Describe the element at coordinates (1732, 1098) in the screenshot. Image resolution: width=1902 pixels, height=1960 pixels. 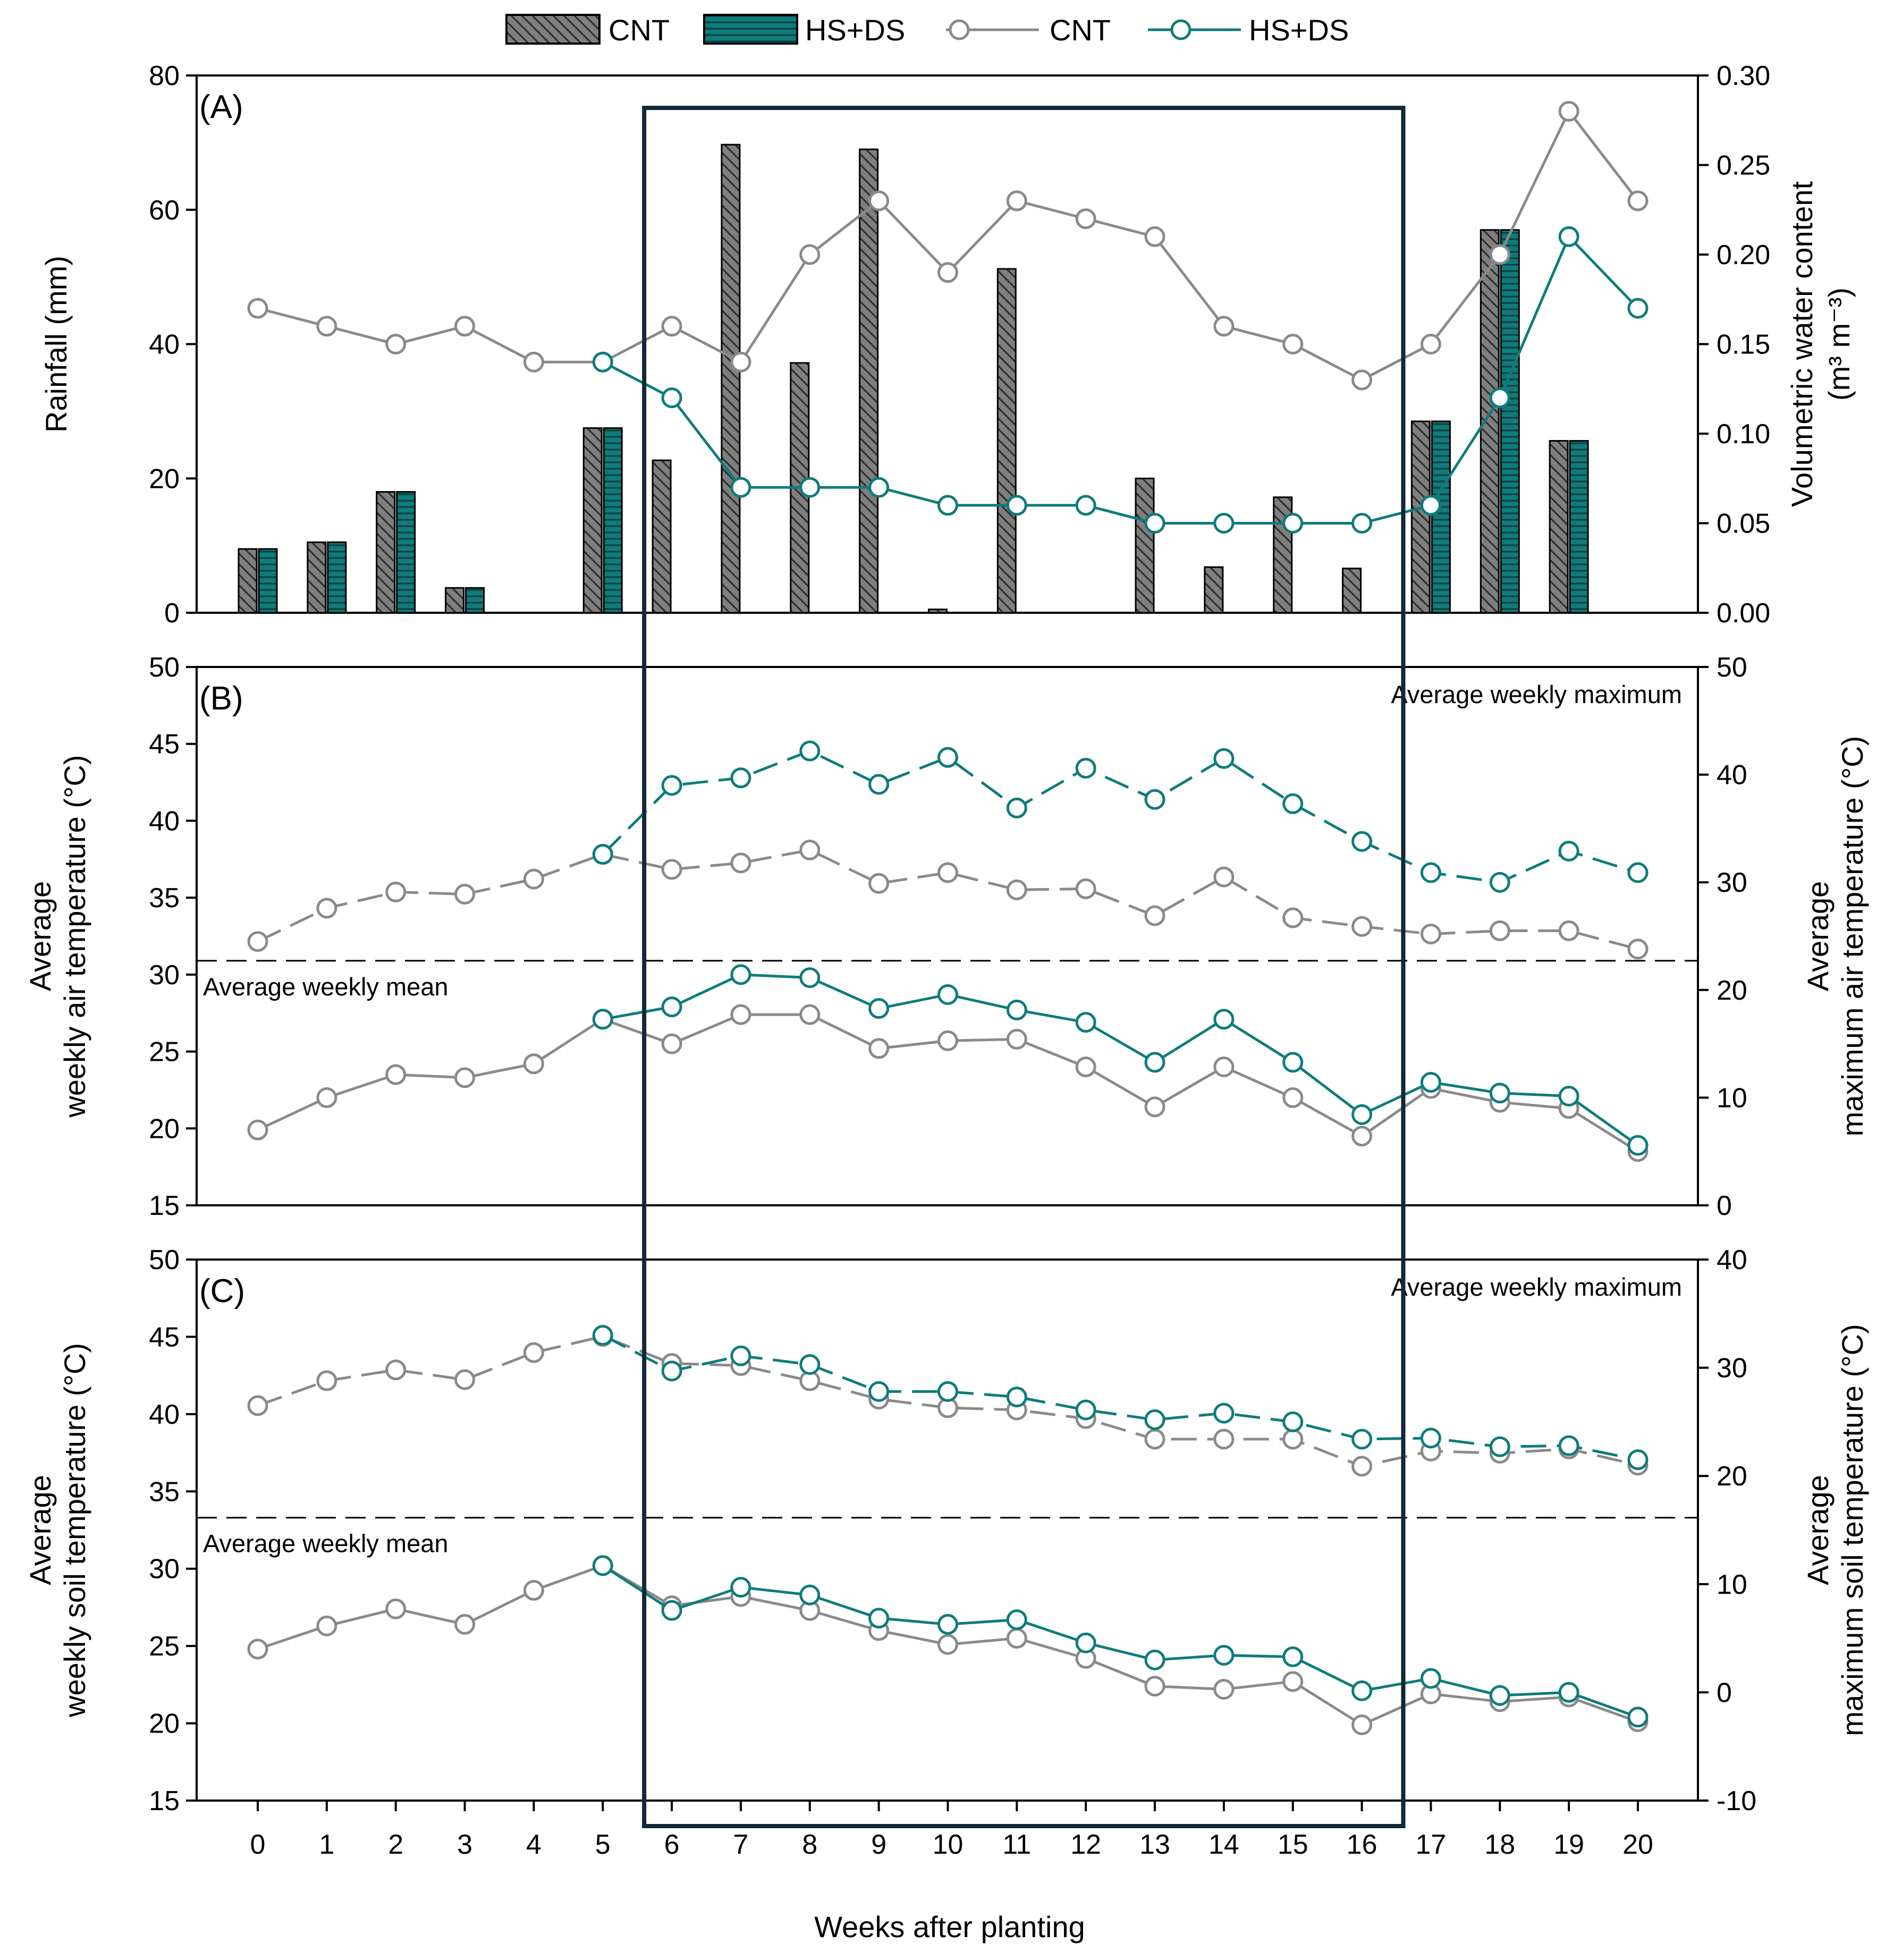
I see `y-tick-label-right: 10` at that location.